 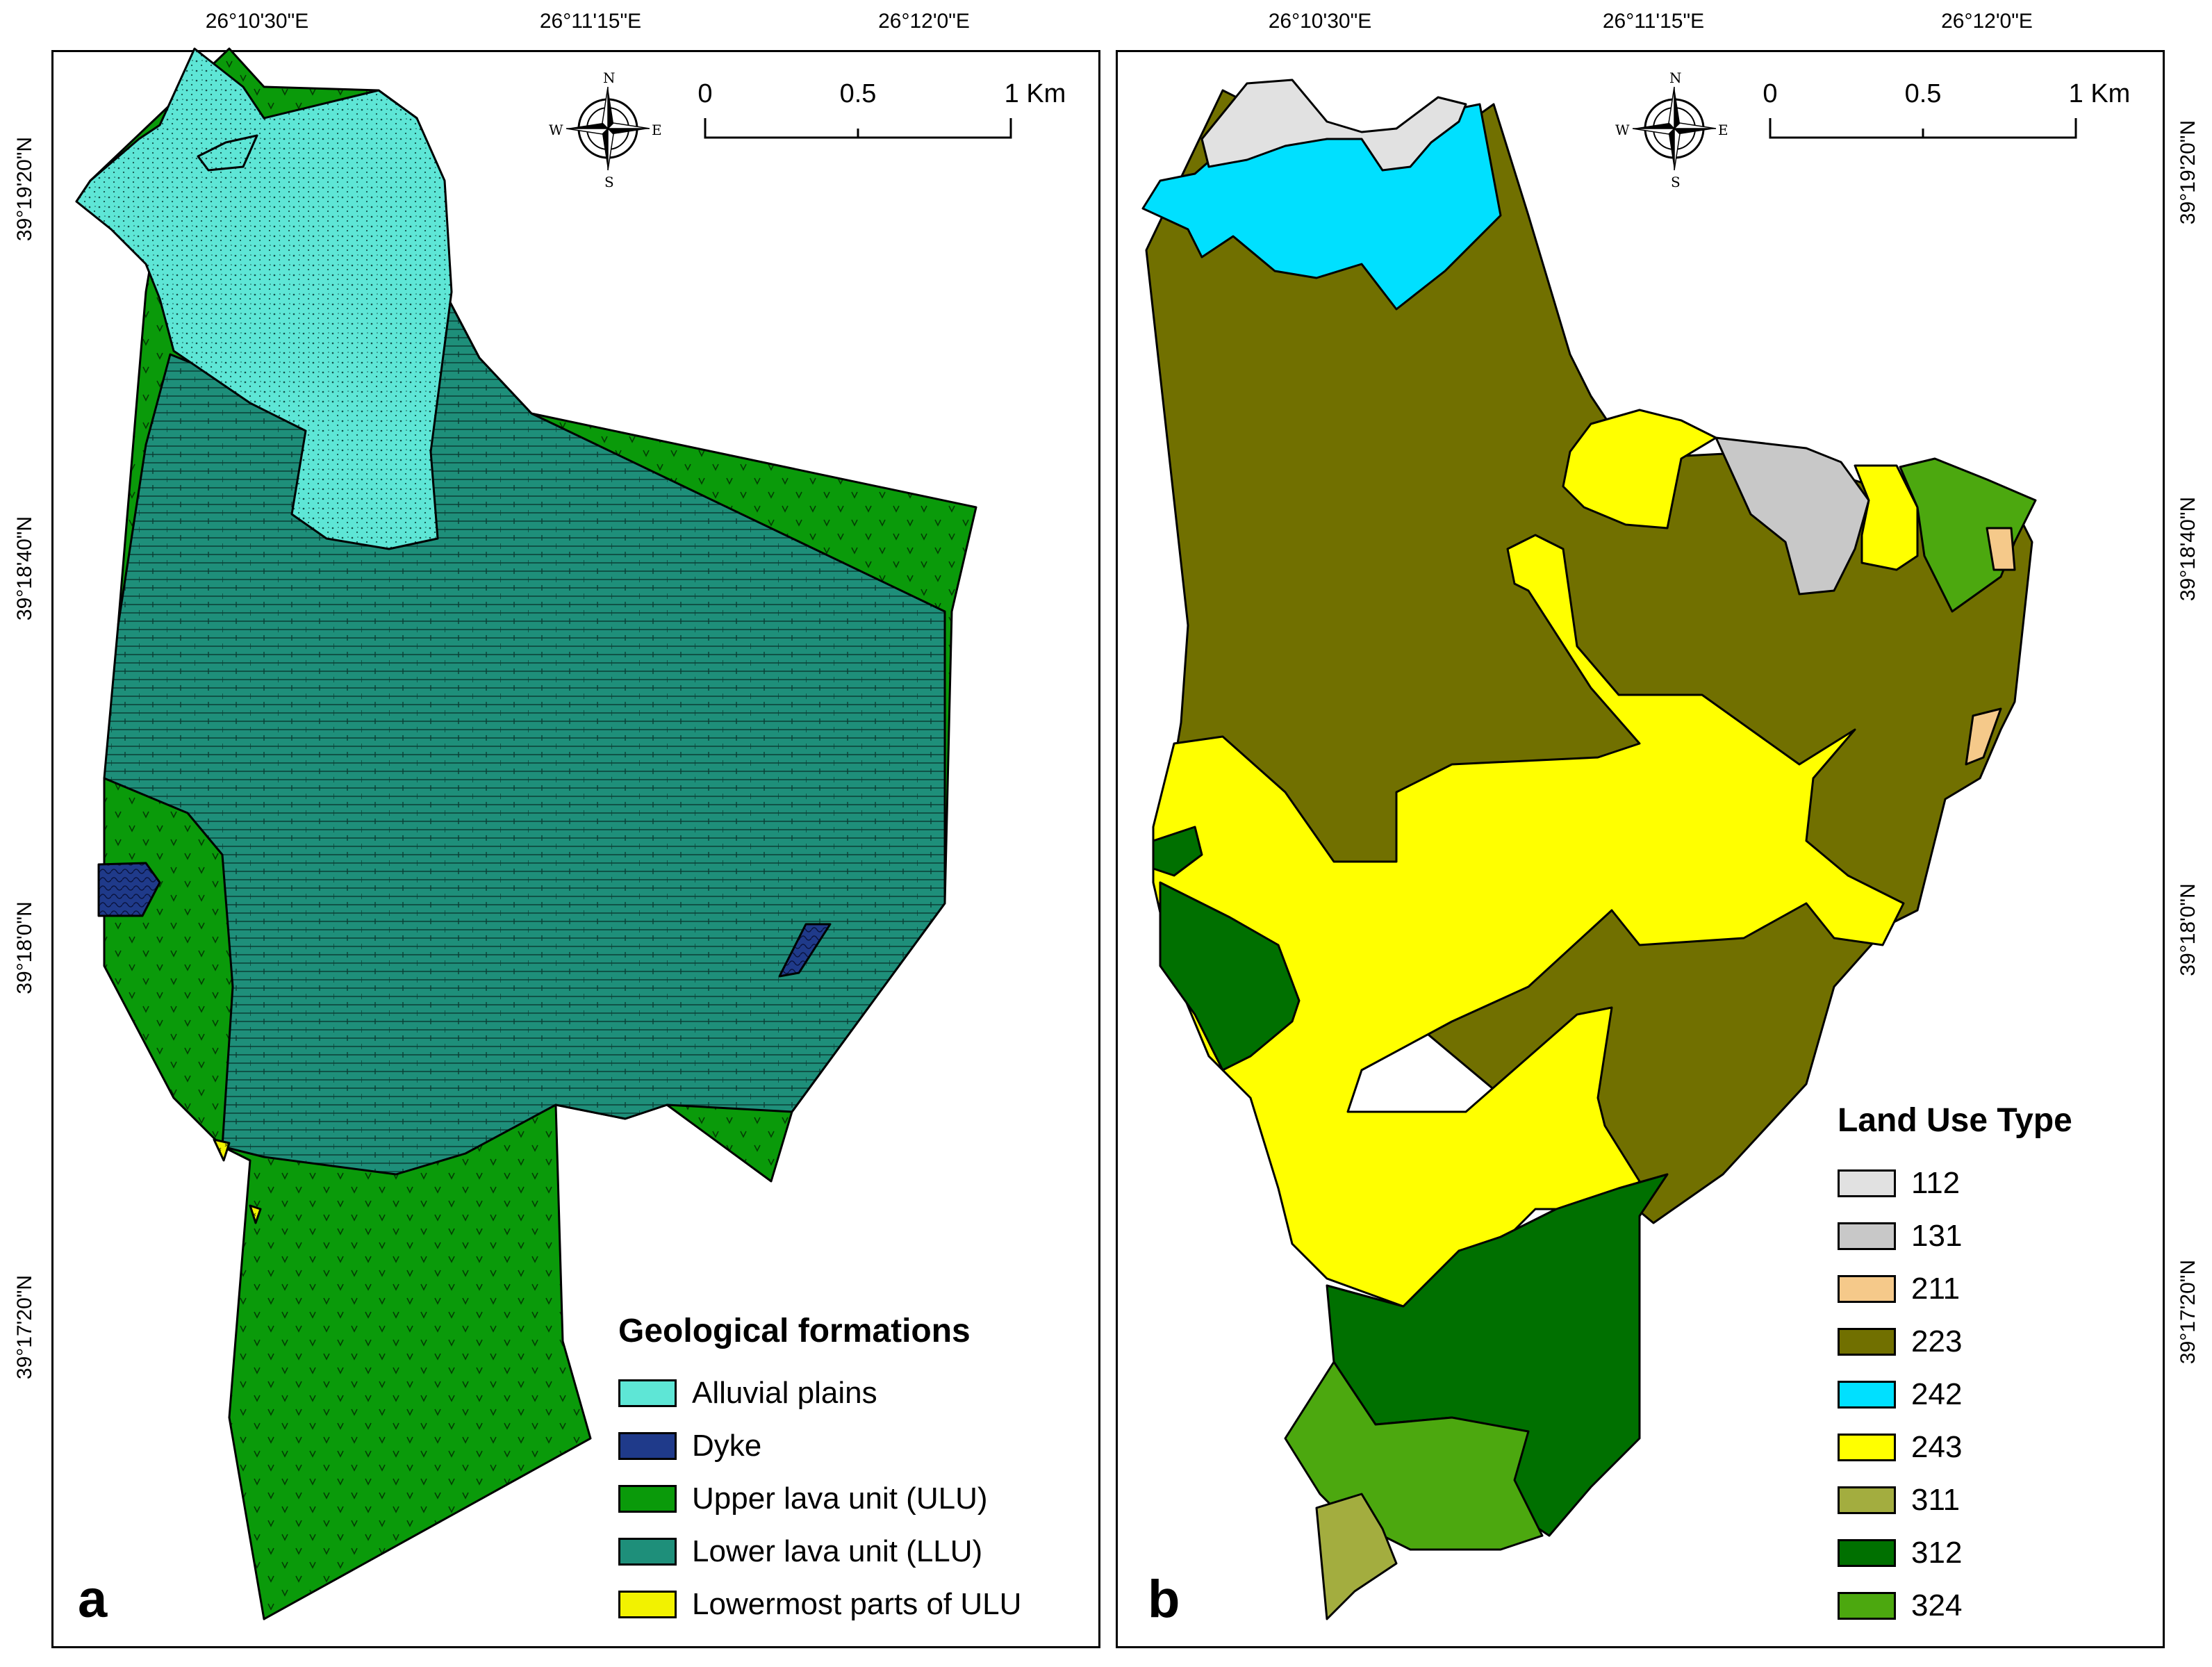 What do you see at coordinates (837, 1551) in the screenshot?
I see `legend-label: Lower lava unit (LLU)` at bounding box center [837, 1551].